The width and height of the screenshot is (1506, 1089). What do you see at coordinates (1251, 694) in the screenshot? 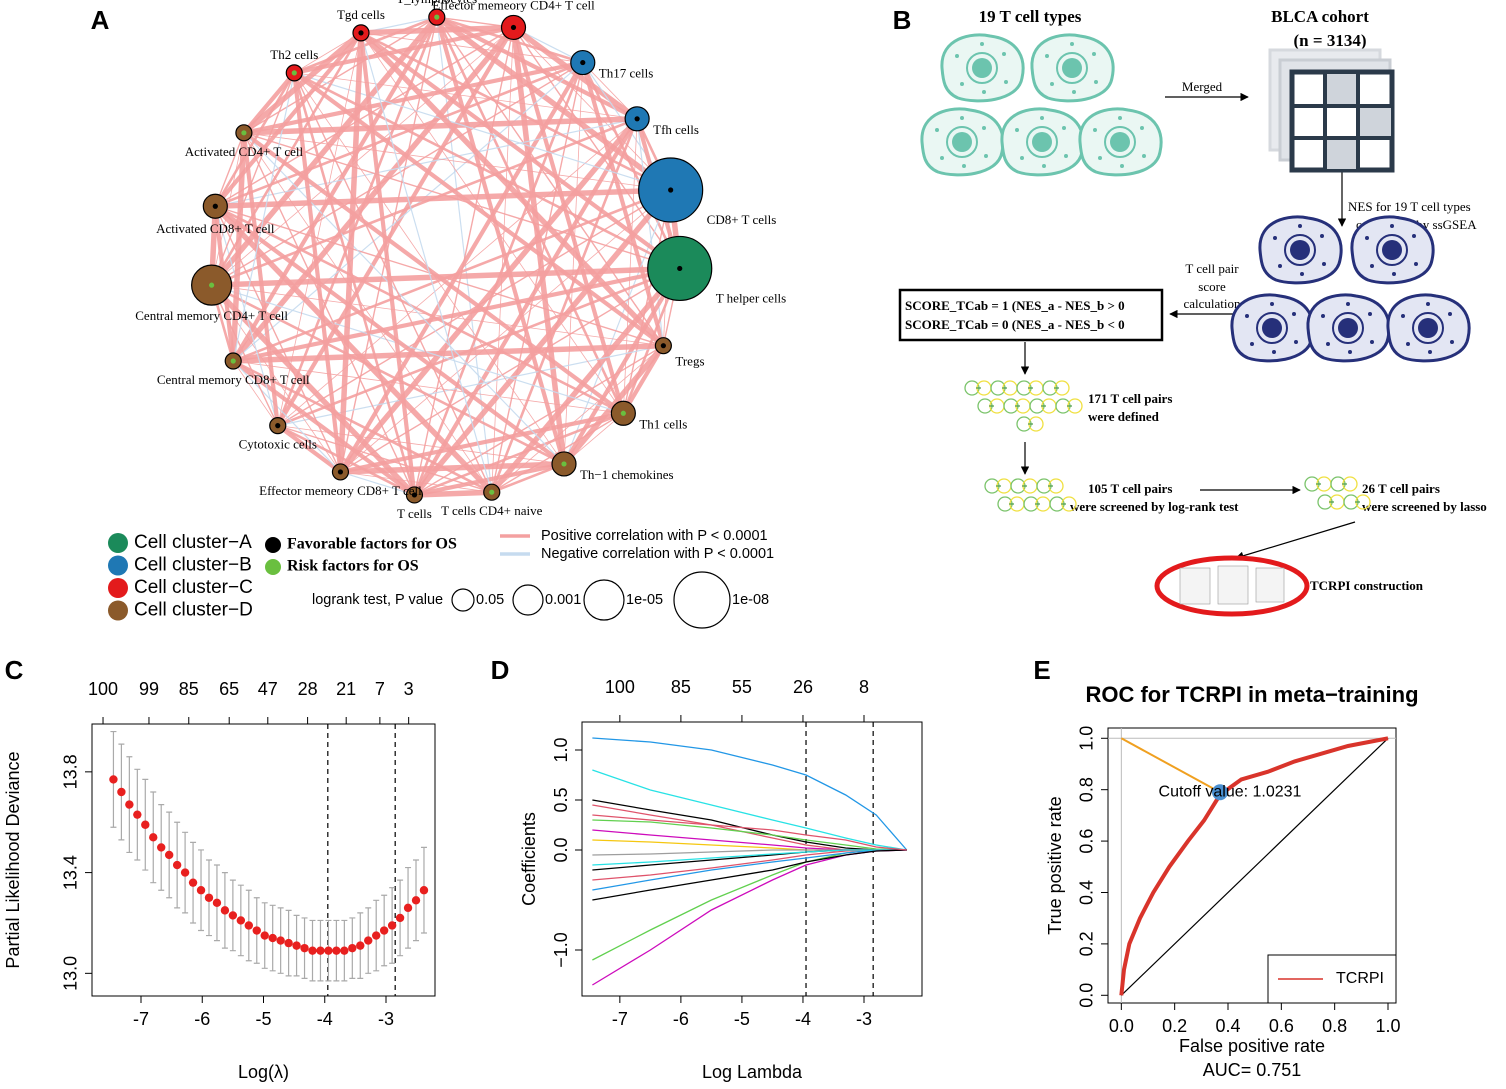
I see `chart-title: ROC for TCRPI in meta−training` at bounding box center [1251, 694].